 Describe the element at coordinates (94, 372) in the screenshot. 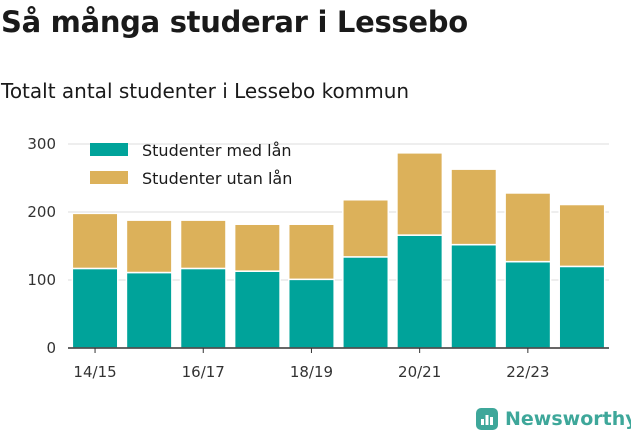

I see `x-tick-label: 14/15` at that location.